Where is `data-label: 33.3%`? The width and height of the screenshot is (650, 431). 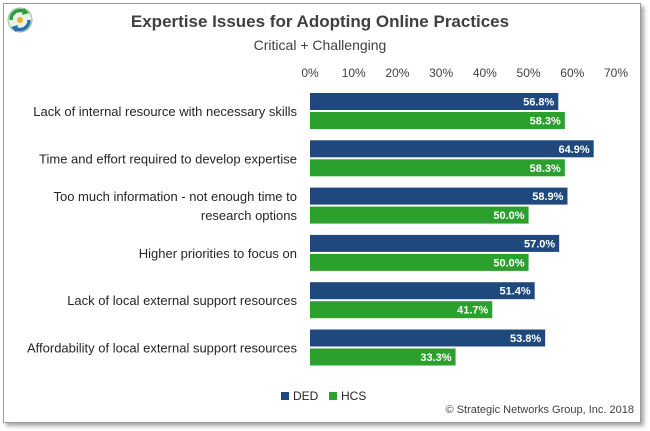
data-label: 33.3% is located at coordinates (435, 358).